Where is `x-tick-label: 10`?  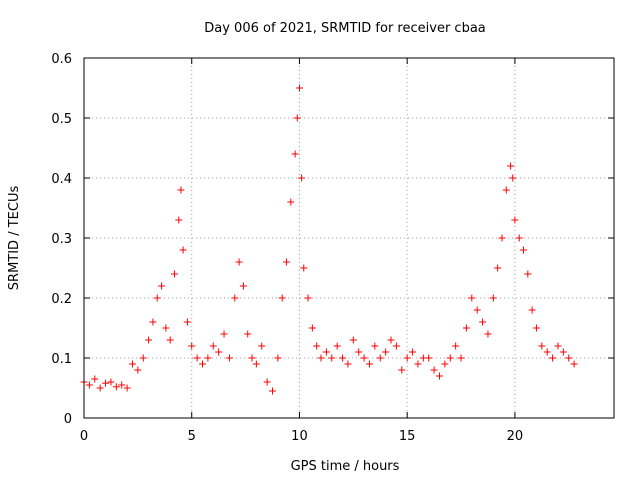 x-tick-label: 10 is located at coordinates (299, 436).